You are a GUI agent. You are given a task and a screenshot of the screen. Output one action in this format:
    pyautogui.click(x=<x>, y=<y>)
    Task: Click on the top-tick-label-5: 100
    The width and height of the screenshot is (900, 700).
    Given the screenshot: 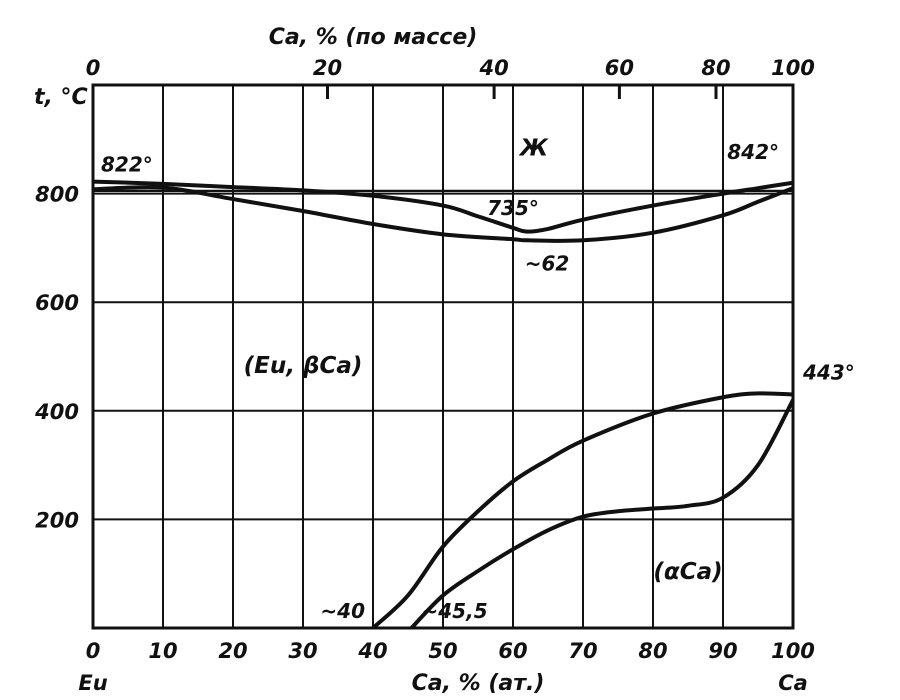 What is the action you would take?
    pyautogui.click(x=793, y=68)
    